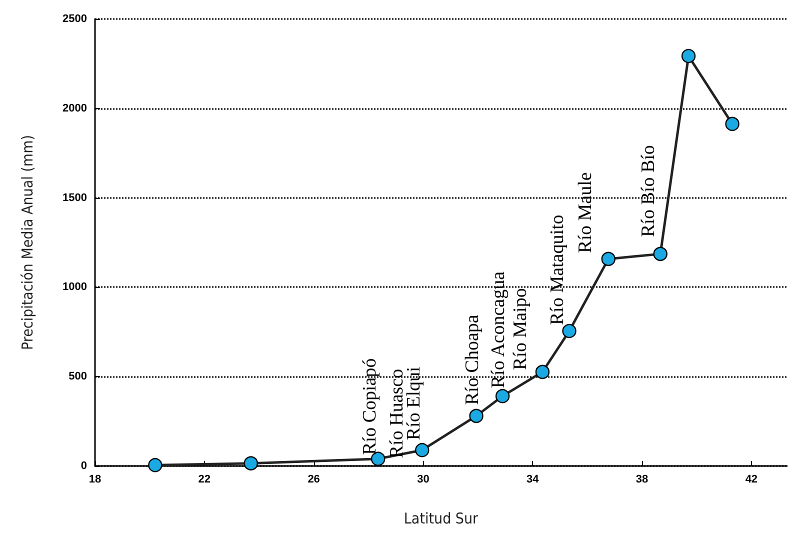  I want to click on annotation: Río Maipo, so click(520, 329).